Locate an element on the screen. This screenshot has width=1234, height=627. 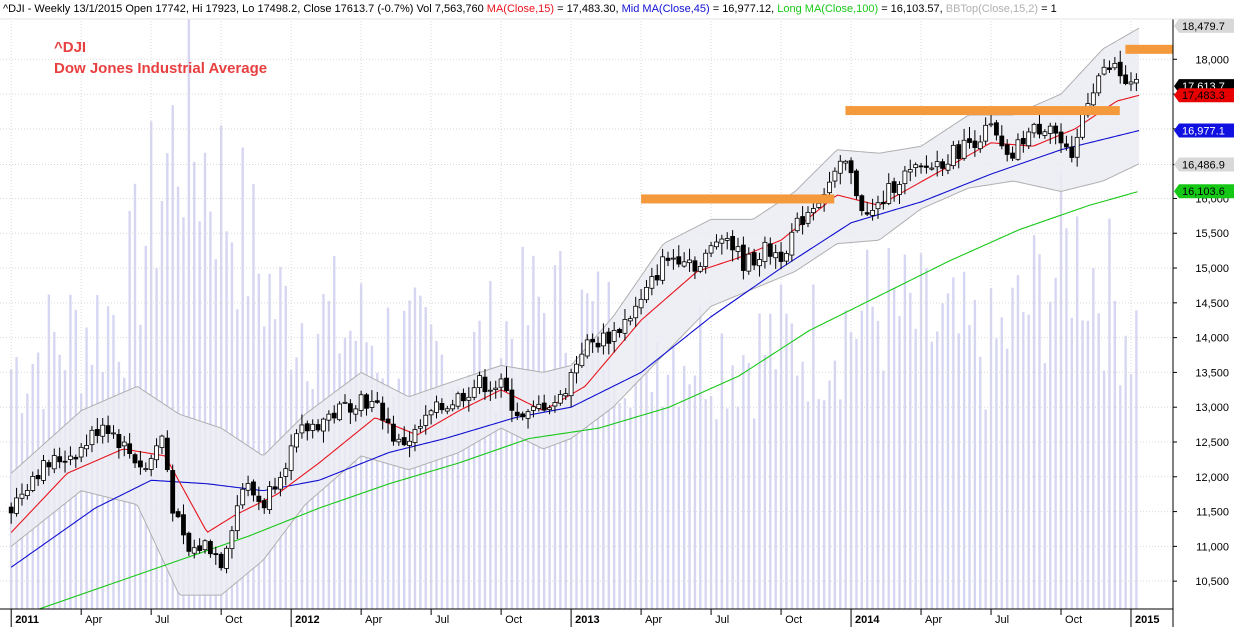
y-tick-label: 10,500 is located at coordinates (1212, 582).